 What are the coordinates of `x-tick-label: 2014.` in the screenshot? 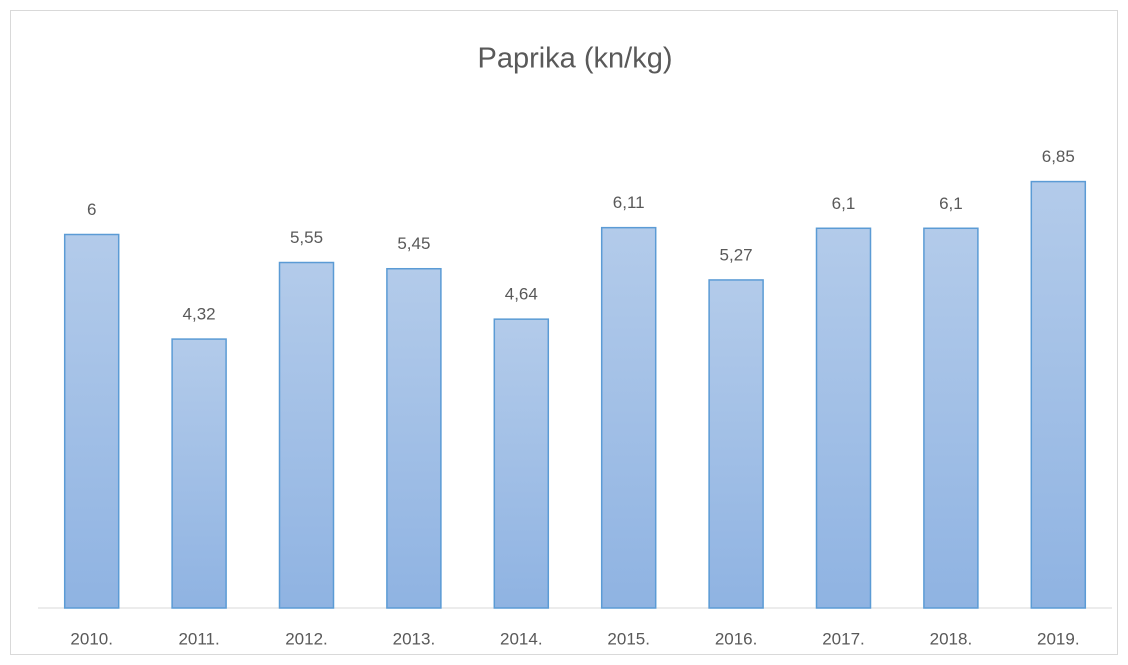 It's located at (521, 638).